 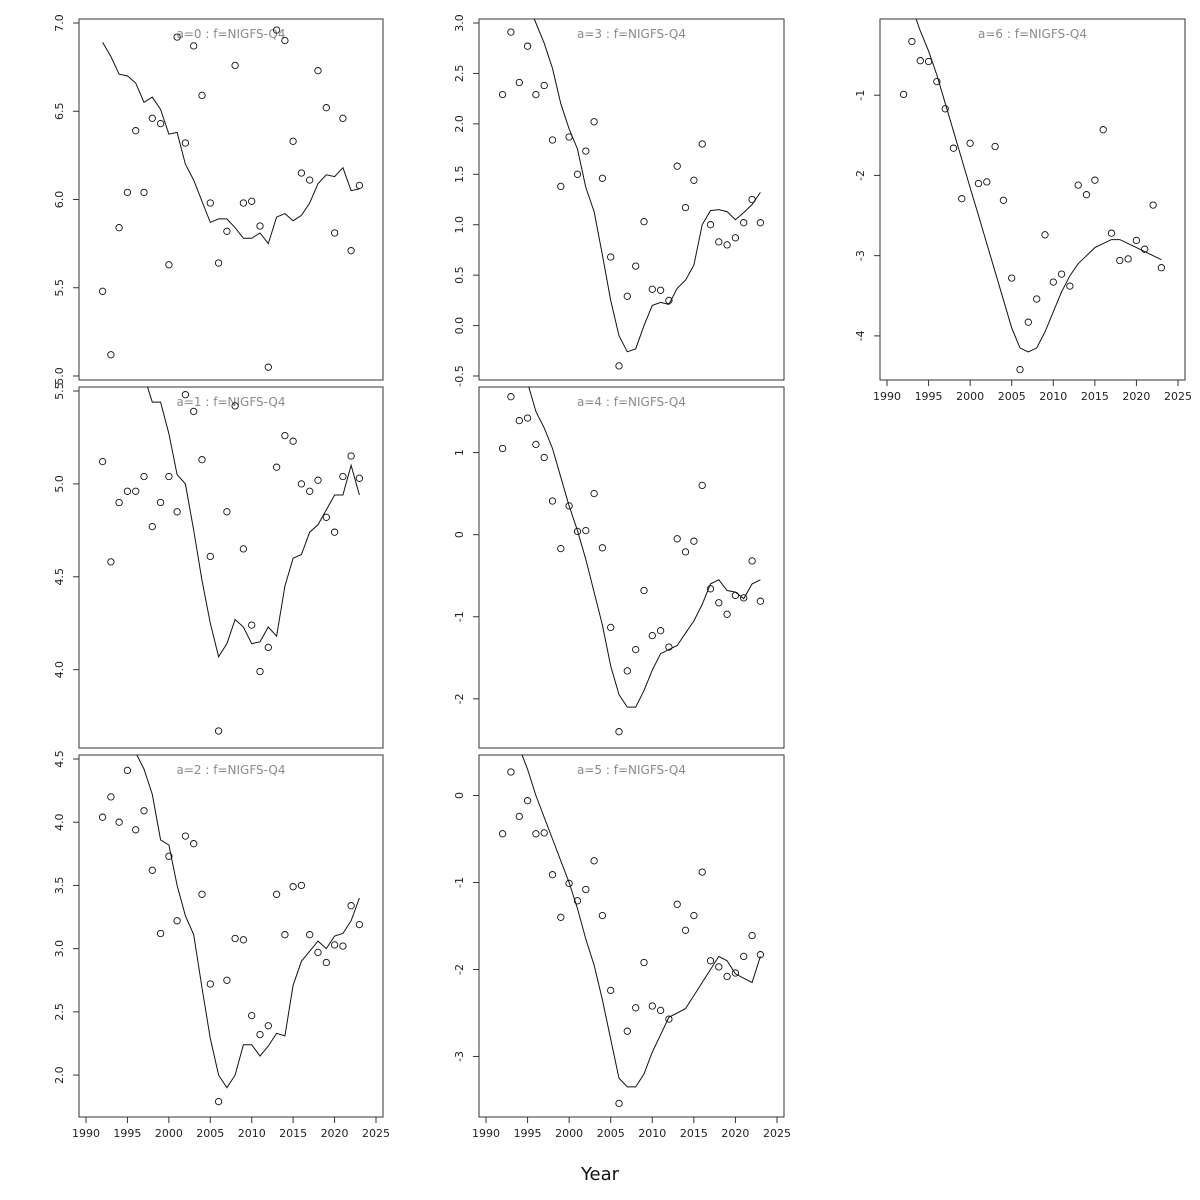 I want to click on y-tick-label: 4.5, so click(x=59, y=759).